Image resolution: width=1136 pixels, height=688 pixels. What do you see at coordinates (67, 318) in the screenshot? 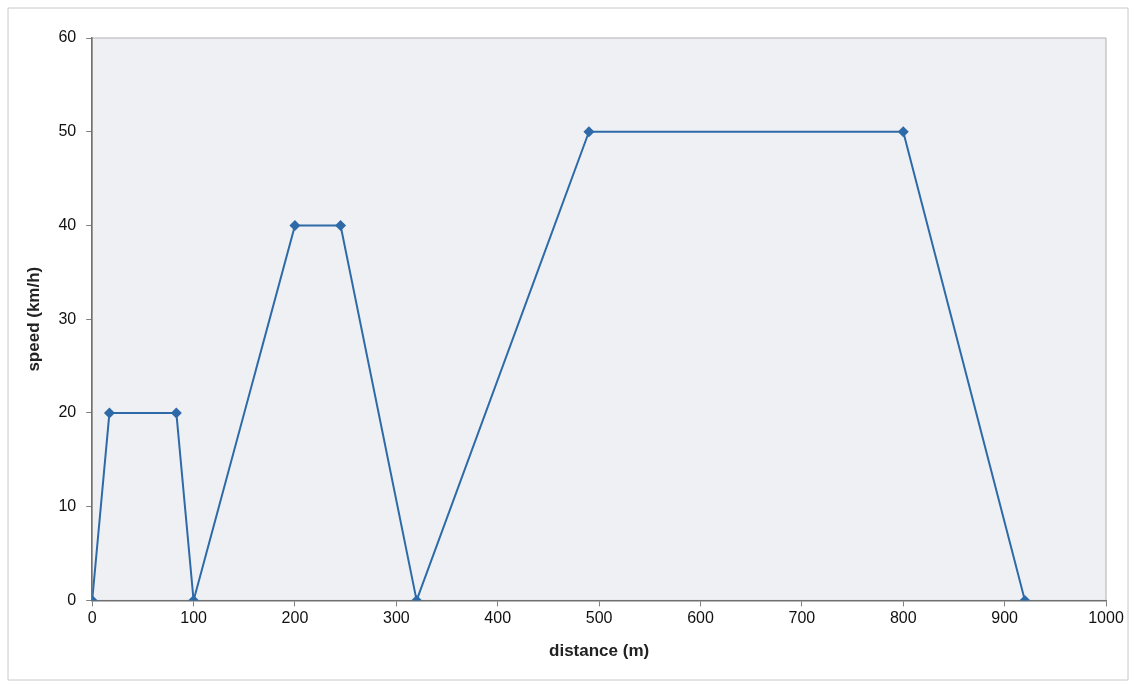
I see `y-tick-label: 30` at bounding box center [67, 318].